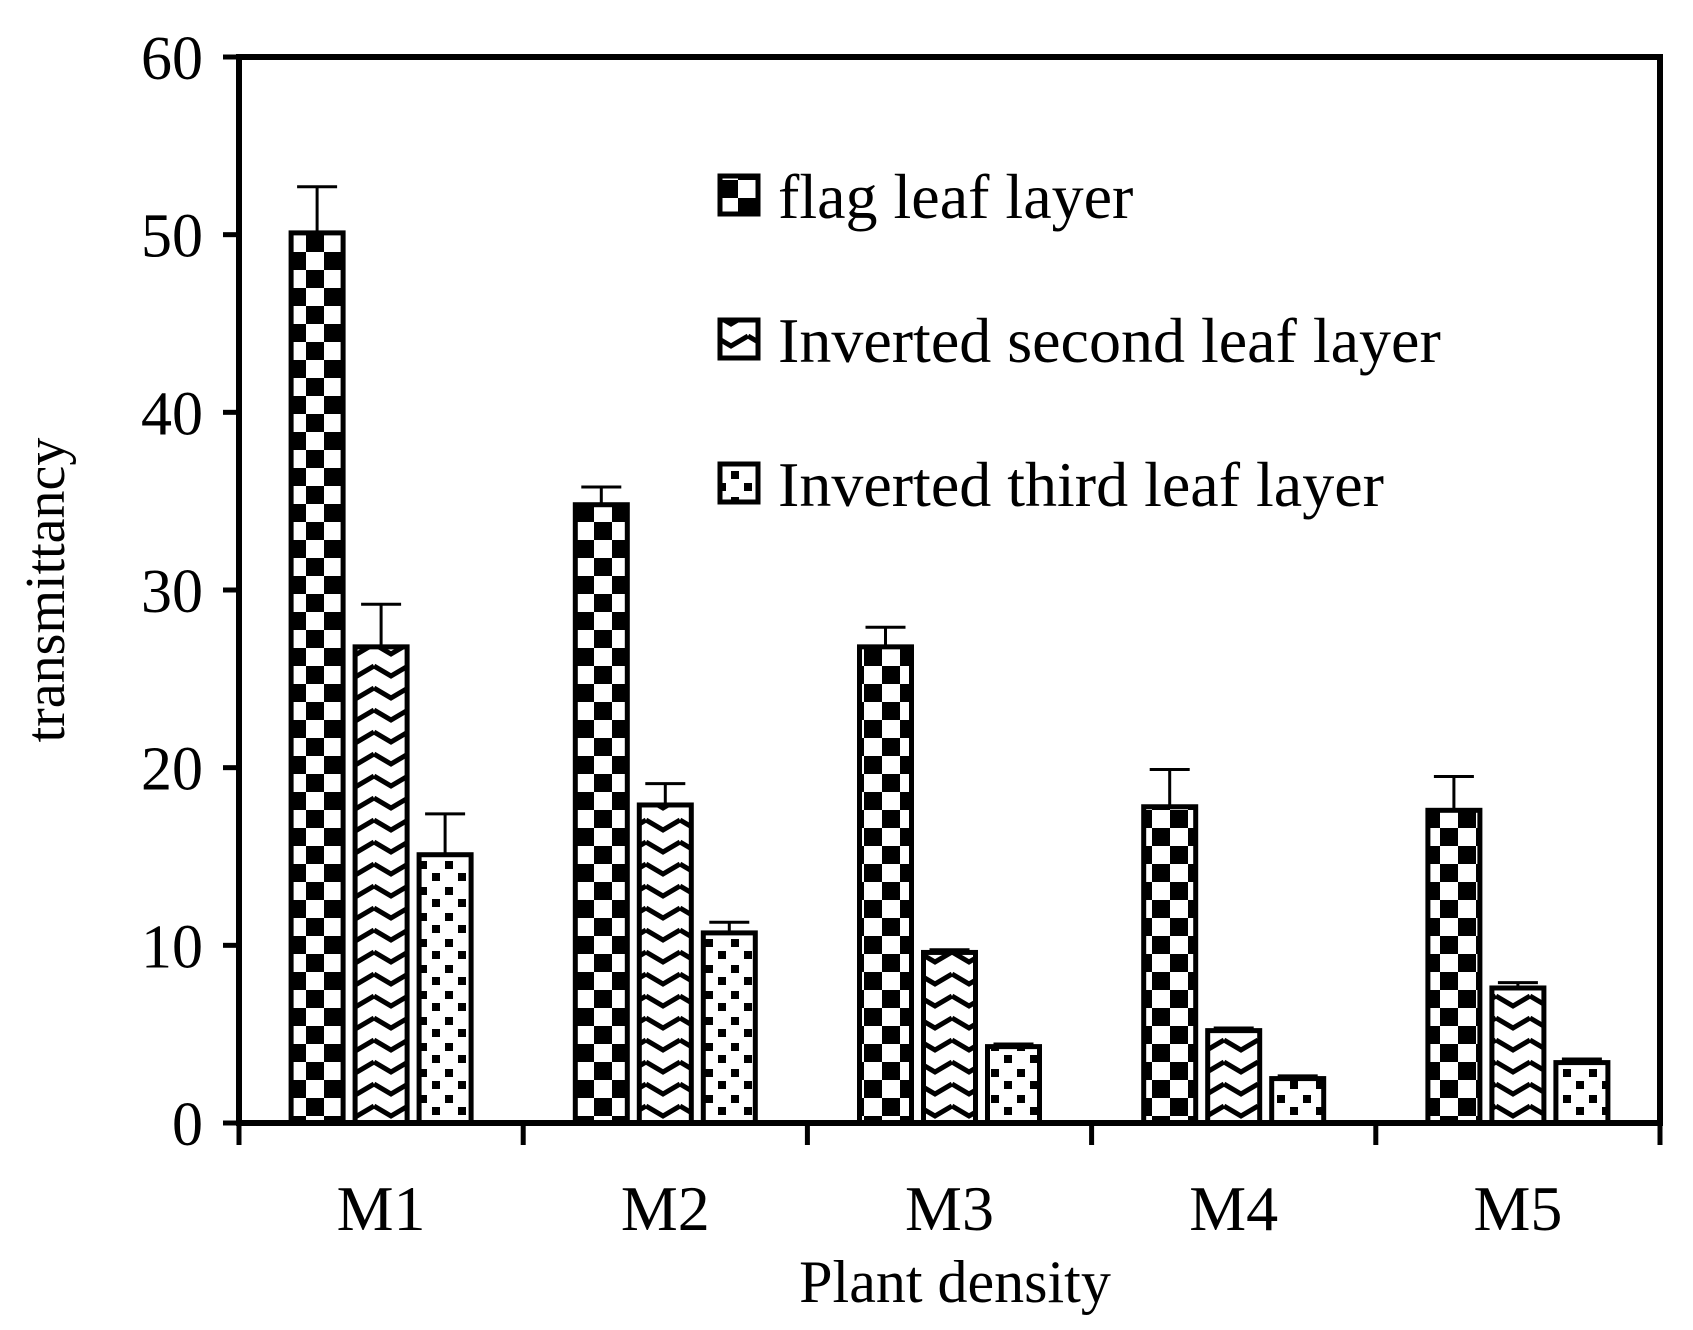  I want to click on y-tick-label: 0, so click(187, 1125).